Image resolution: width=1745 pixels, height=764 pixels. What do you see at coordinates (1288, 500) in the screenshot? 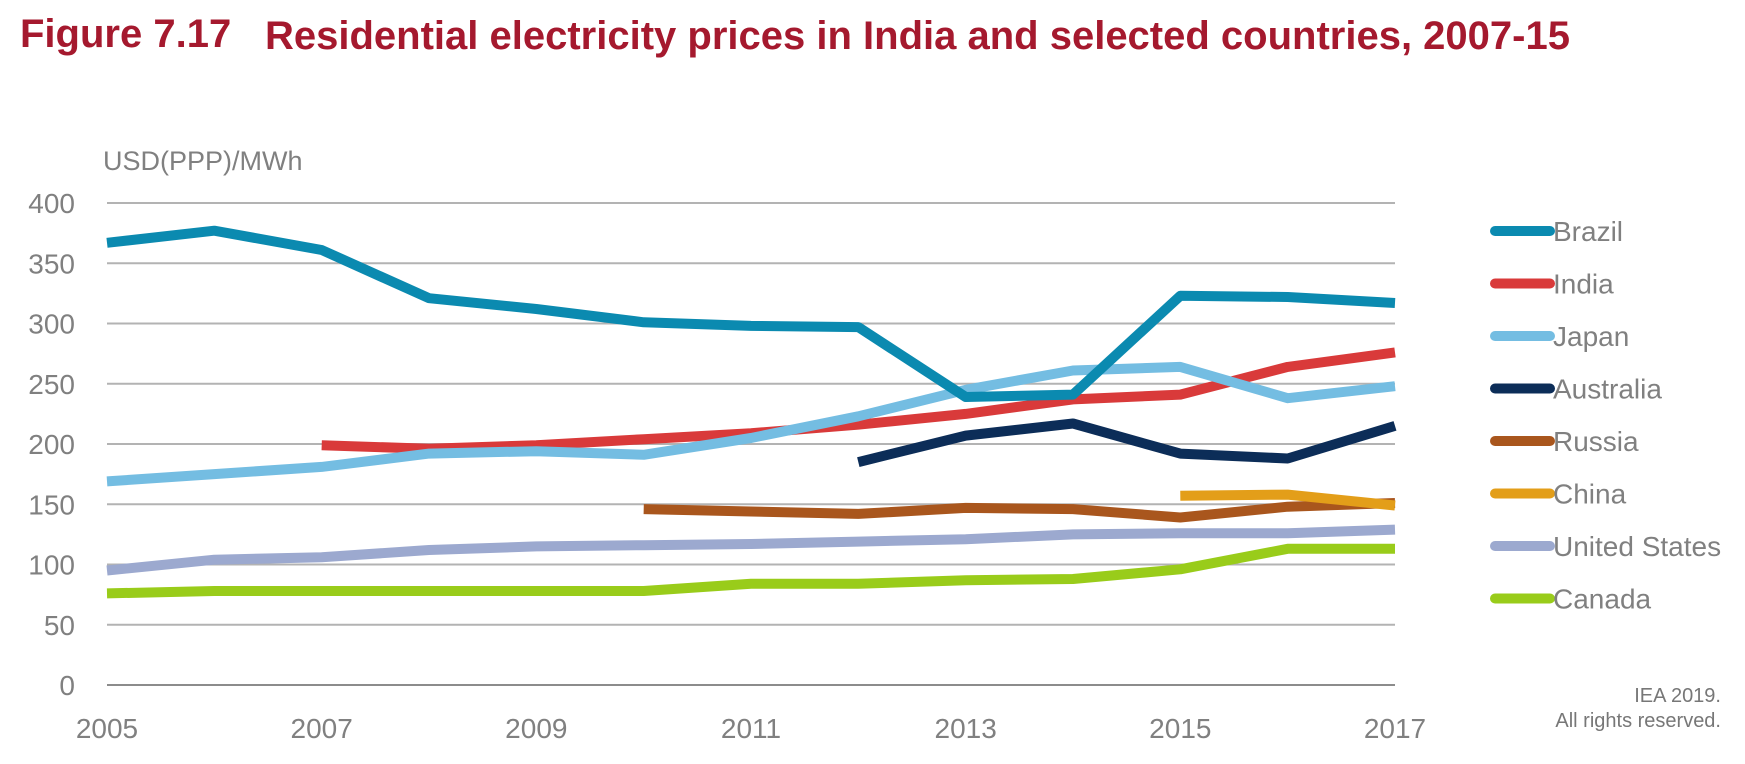
I see `series-line-china` at bounding box center [1288, 500].